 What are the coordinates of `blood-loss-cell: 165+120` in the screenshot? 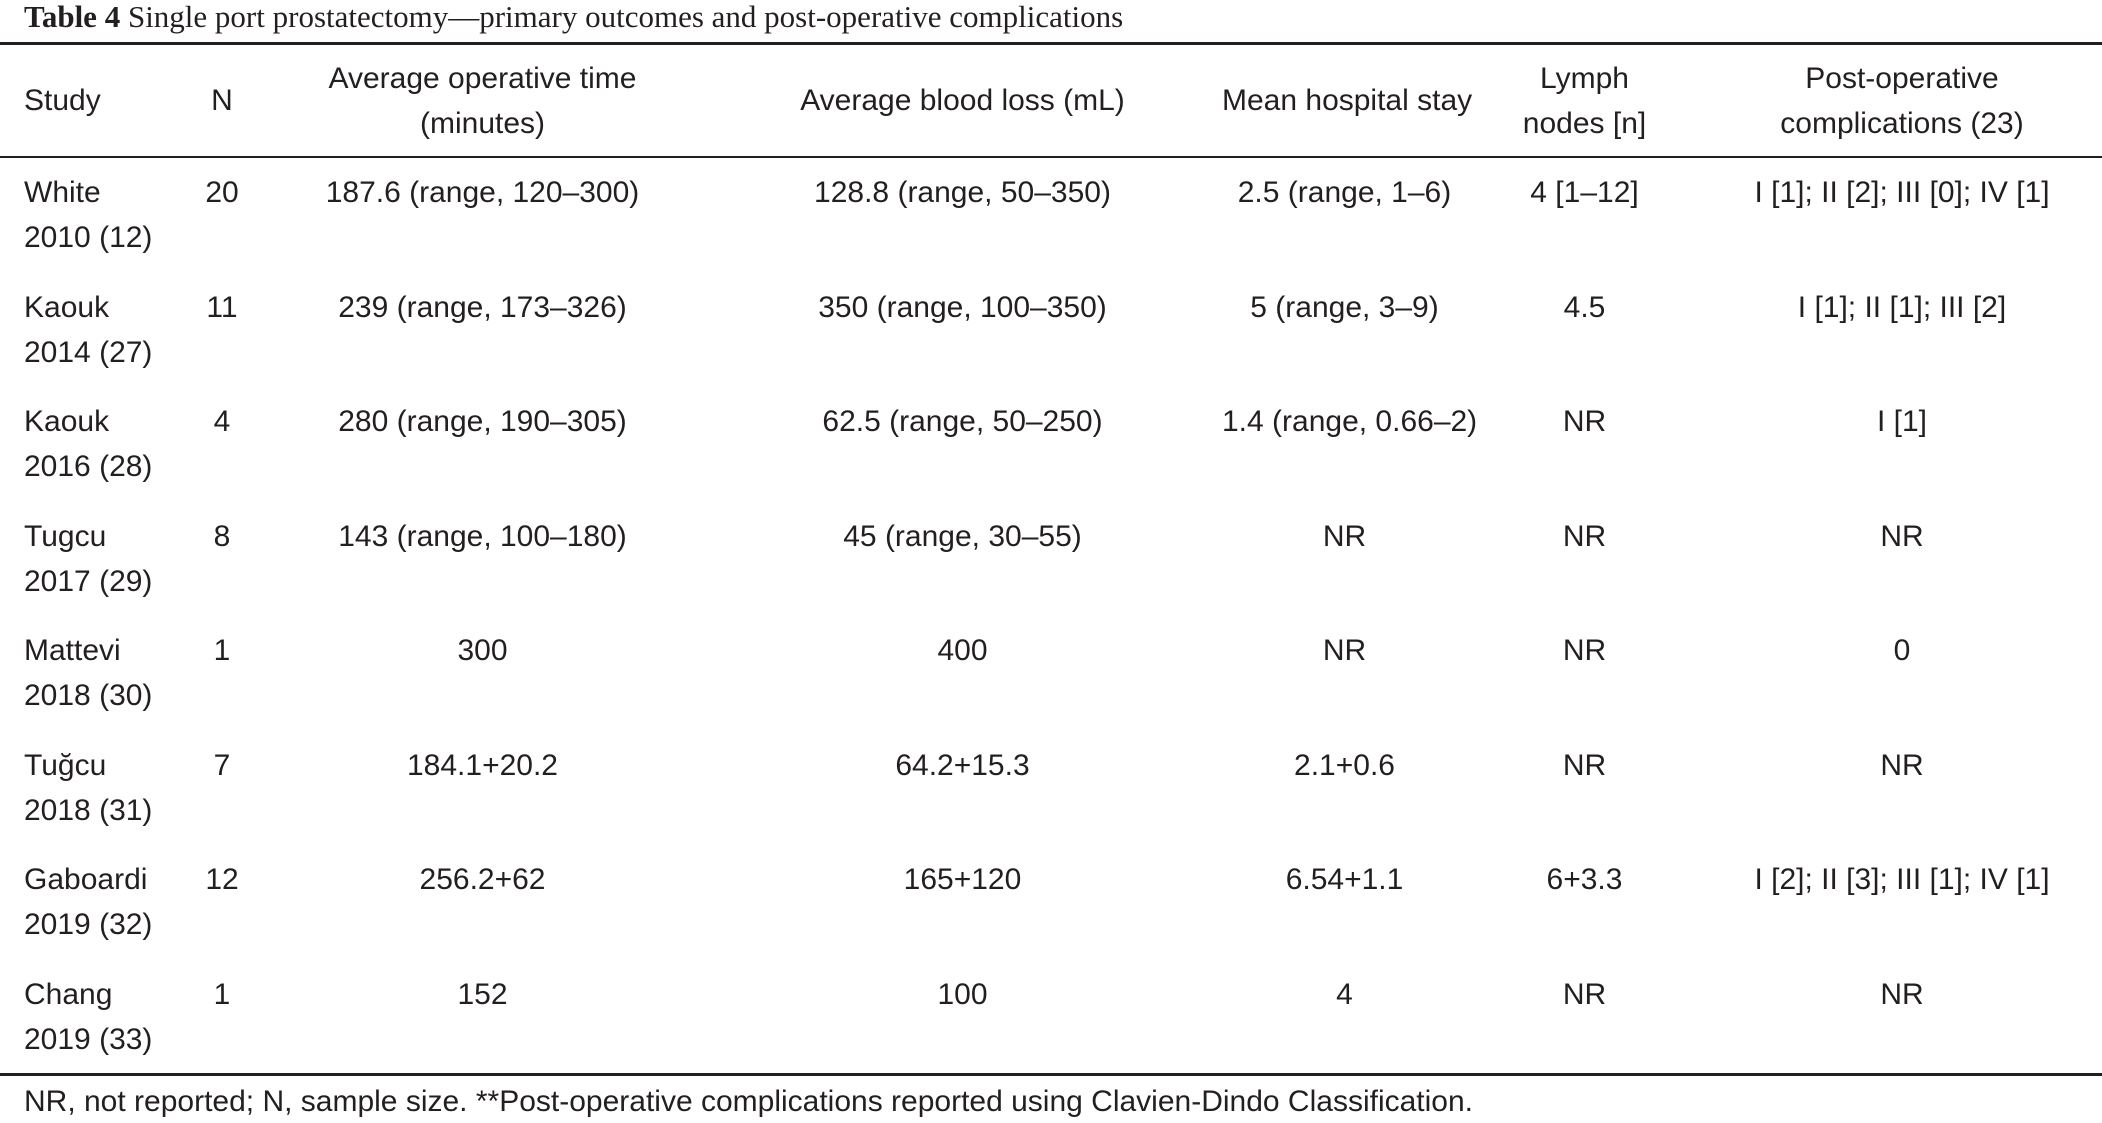 It's located at (962, 879).